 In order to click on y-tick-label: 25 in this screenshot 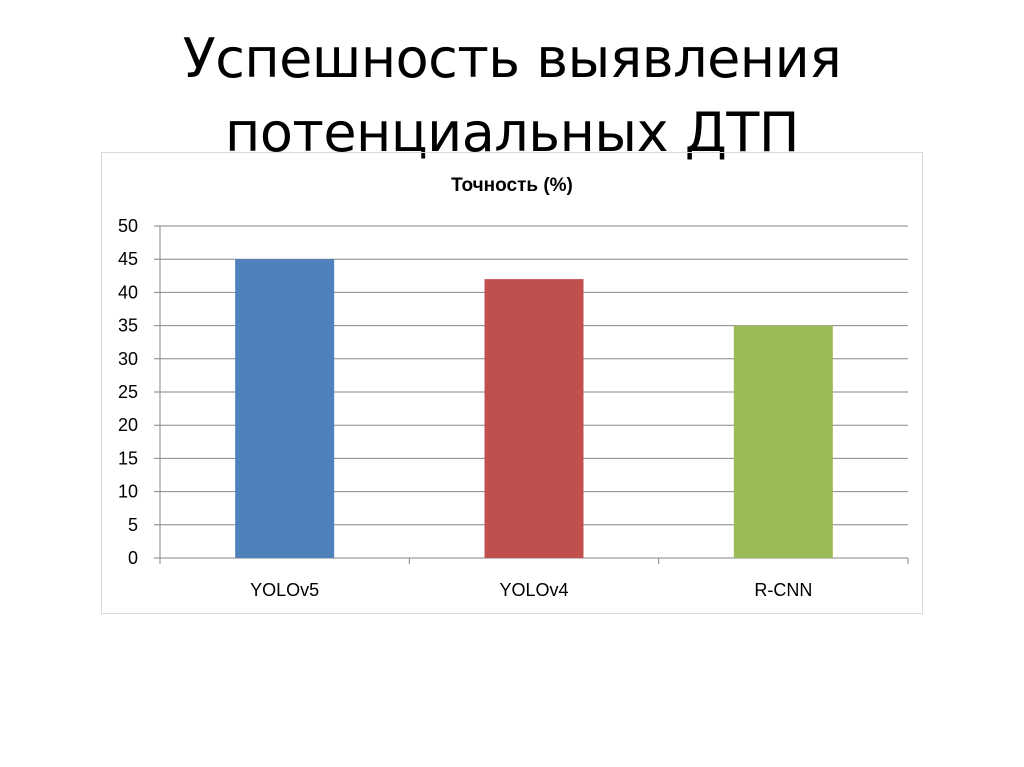, I will do `click(128, 392)`.